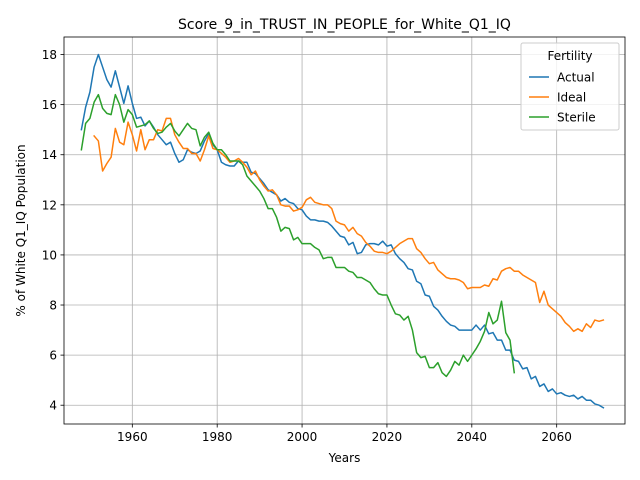 This screenshot has width=640, height=480. What do you see at coordinates (21, 230) in the screenshot?
I see `y-axis-label: % of White Q1_IQ Population` at bounding box center [21, 230].